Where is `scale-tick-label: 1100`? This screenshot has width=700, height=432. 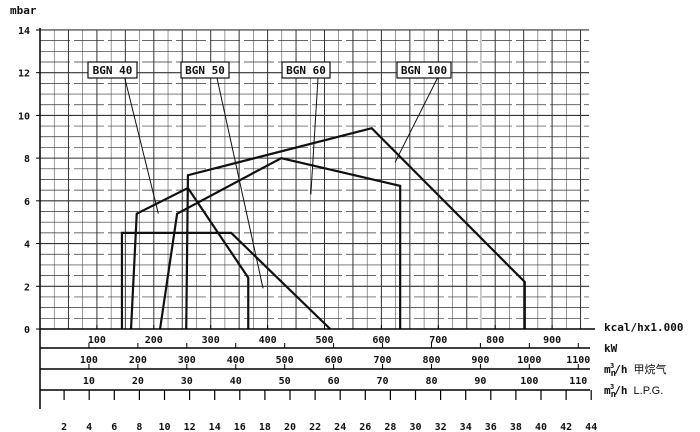 scale-tick-label: 1100 is located at coordinates (578, 360).